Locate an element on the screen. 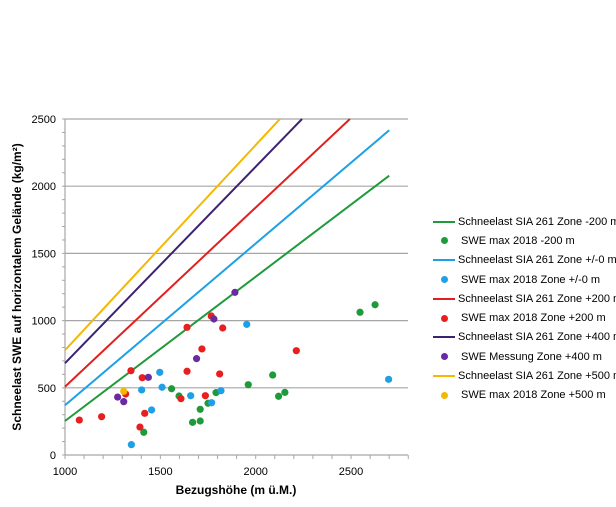 This screenshot has width=616, height=507. legend-item: SWE Messung Zone +400 m is located at coordinates (524, 356).